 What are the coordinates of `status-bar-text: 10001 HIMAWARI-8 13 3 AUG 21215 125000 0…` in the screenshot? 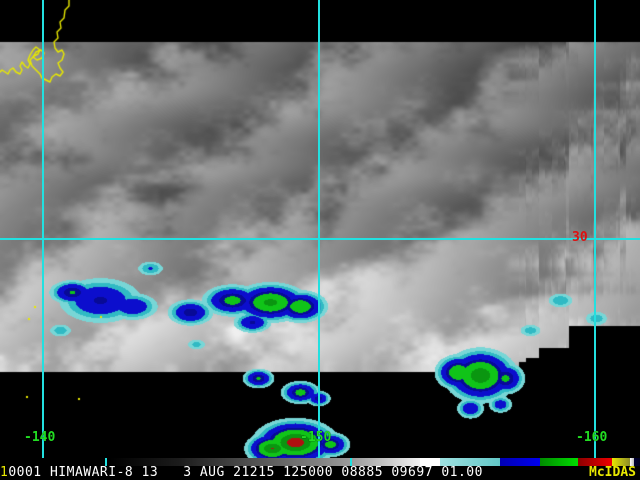 It's located at (320, 473).